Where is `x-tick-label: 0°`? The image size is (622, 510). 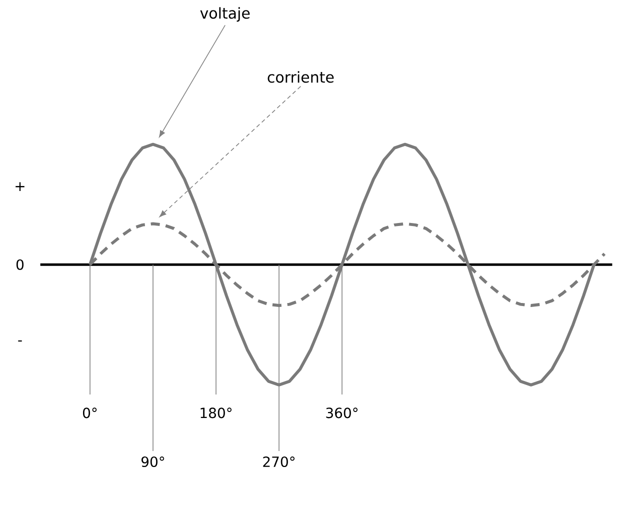 x-tick-label: 0° is located at coordinates (89, 413).